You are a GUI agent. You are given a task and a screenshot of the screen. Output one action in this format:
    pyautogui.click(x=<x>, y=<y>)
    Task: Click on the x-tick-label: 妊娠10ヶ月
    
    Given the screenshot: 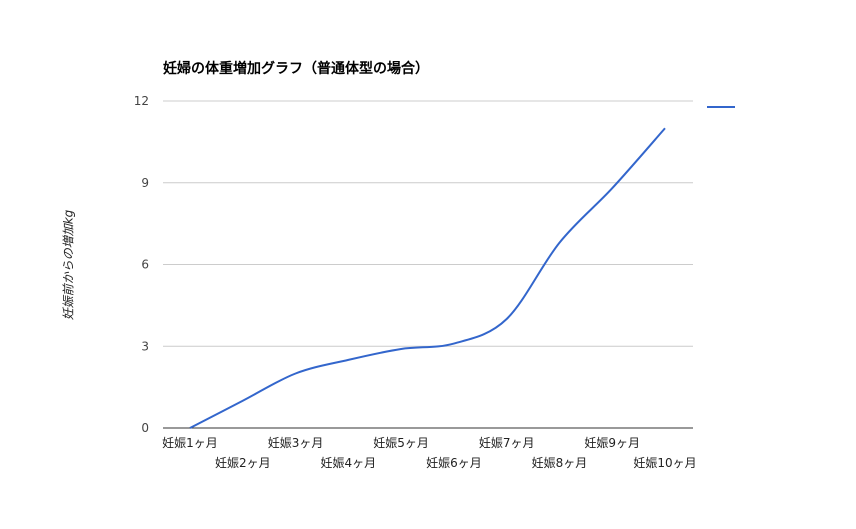 What is the action you would take?
    pyautogui.click(x=664, y=463)
    